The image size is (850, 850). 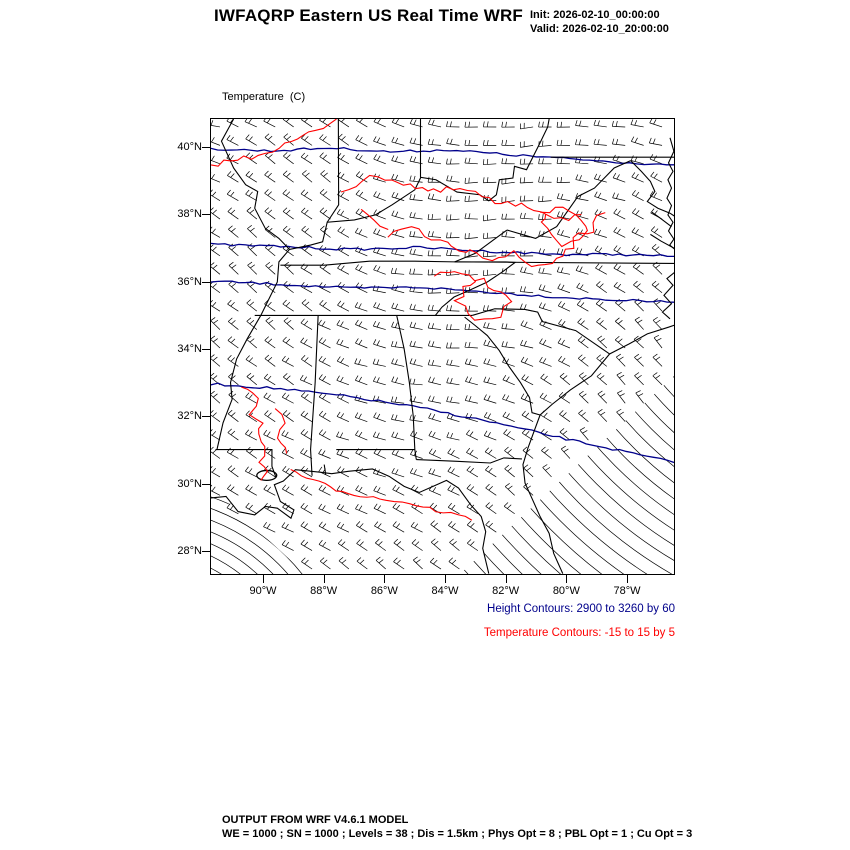 I want to click on footer-model-line: OUTPUT FROM WRF V4.6.1 MODEL, so click(x=315, y=820).